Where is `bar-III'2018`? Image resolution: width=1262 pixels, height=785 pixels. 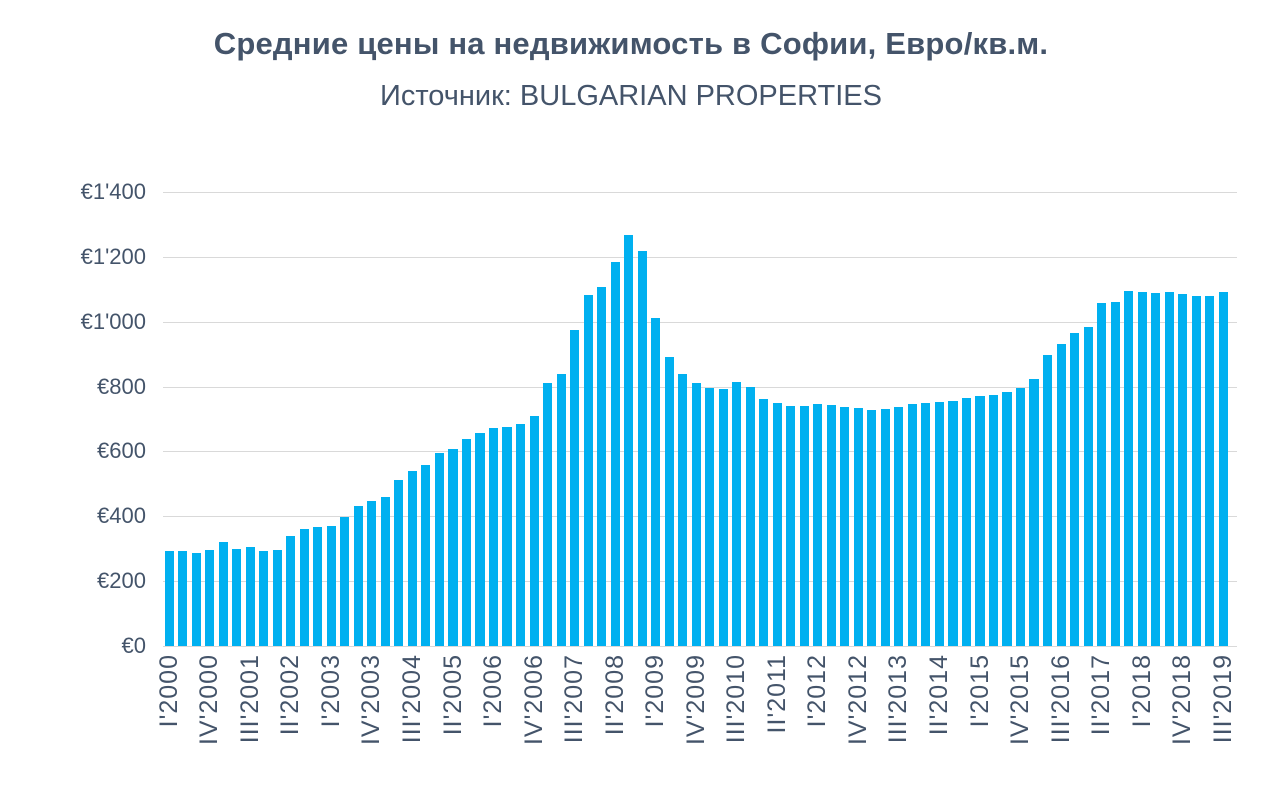
bar-III'2018 is located at coordinates (1169, 469).